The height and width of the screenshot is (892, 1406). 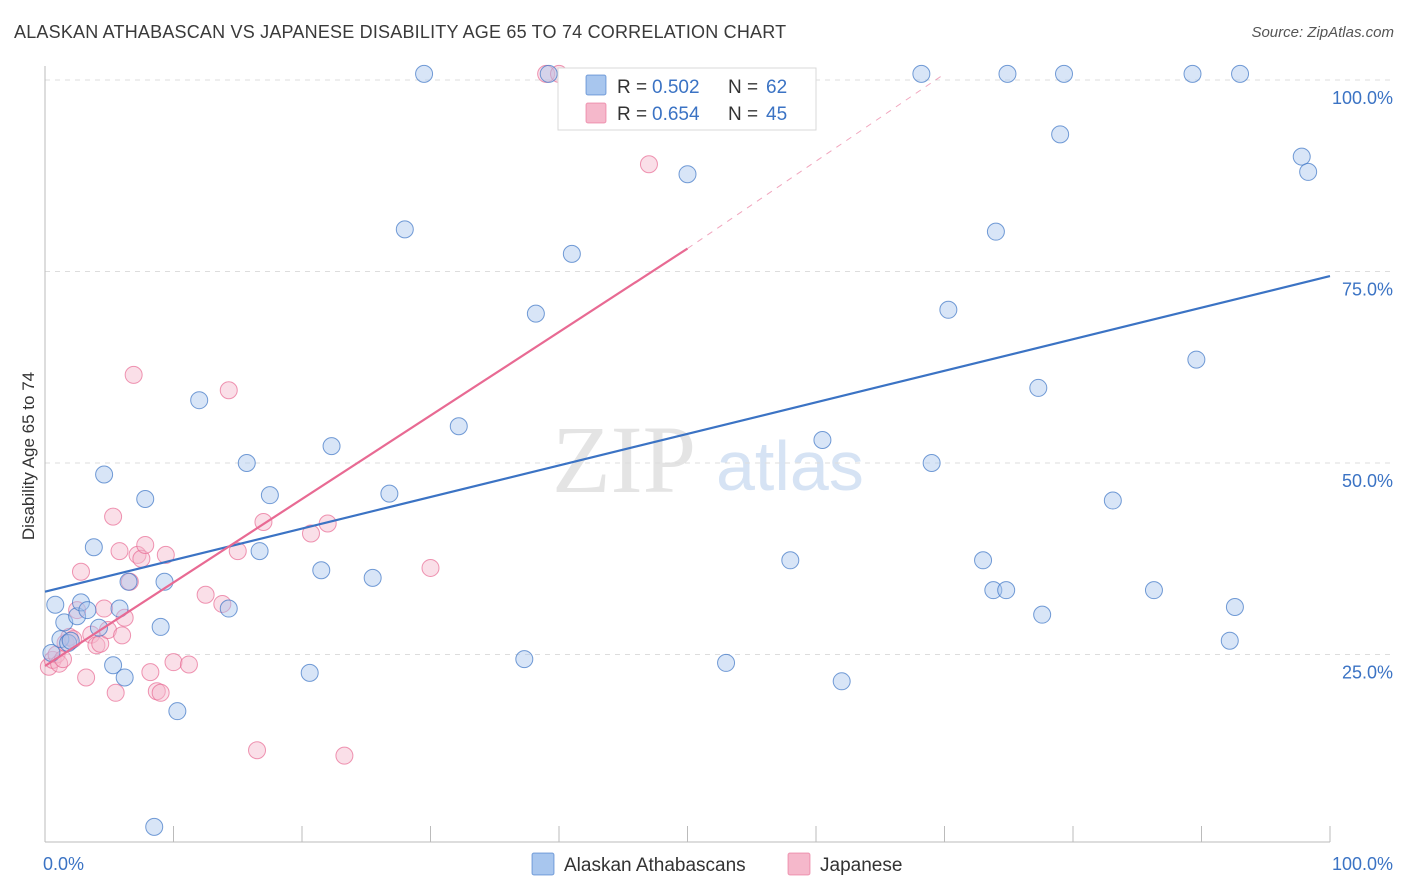 I want to click on y-tick-label-75: 75.0%, so click(x=1367, y=290).